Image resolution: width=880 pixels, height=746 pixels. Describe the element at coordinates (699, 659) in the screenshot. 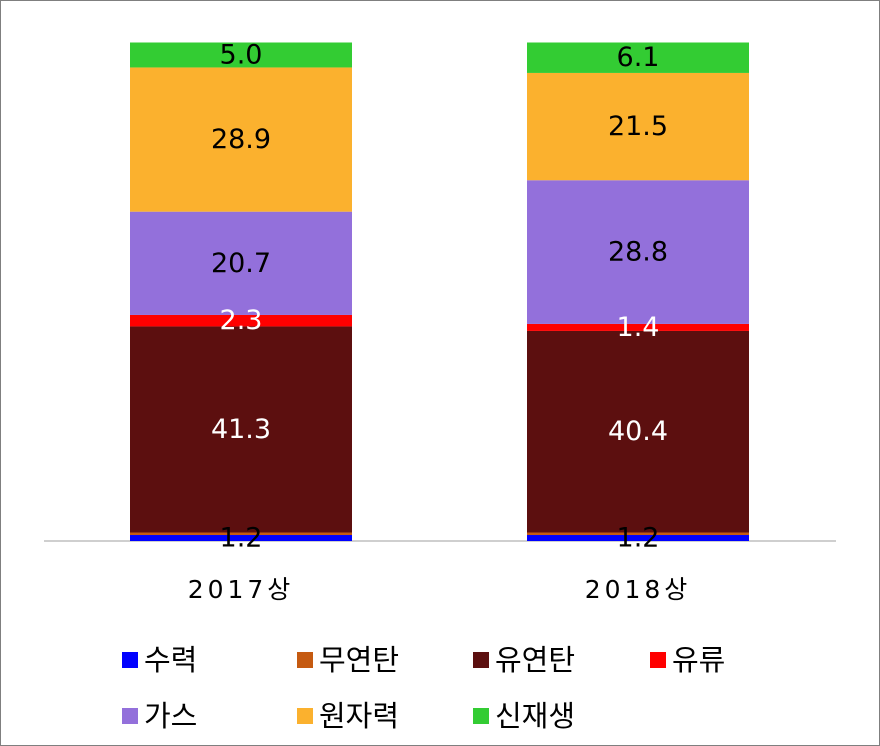

I see `legend-label: 유류` at that location.